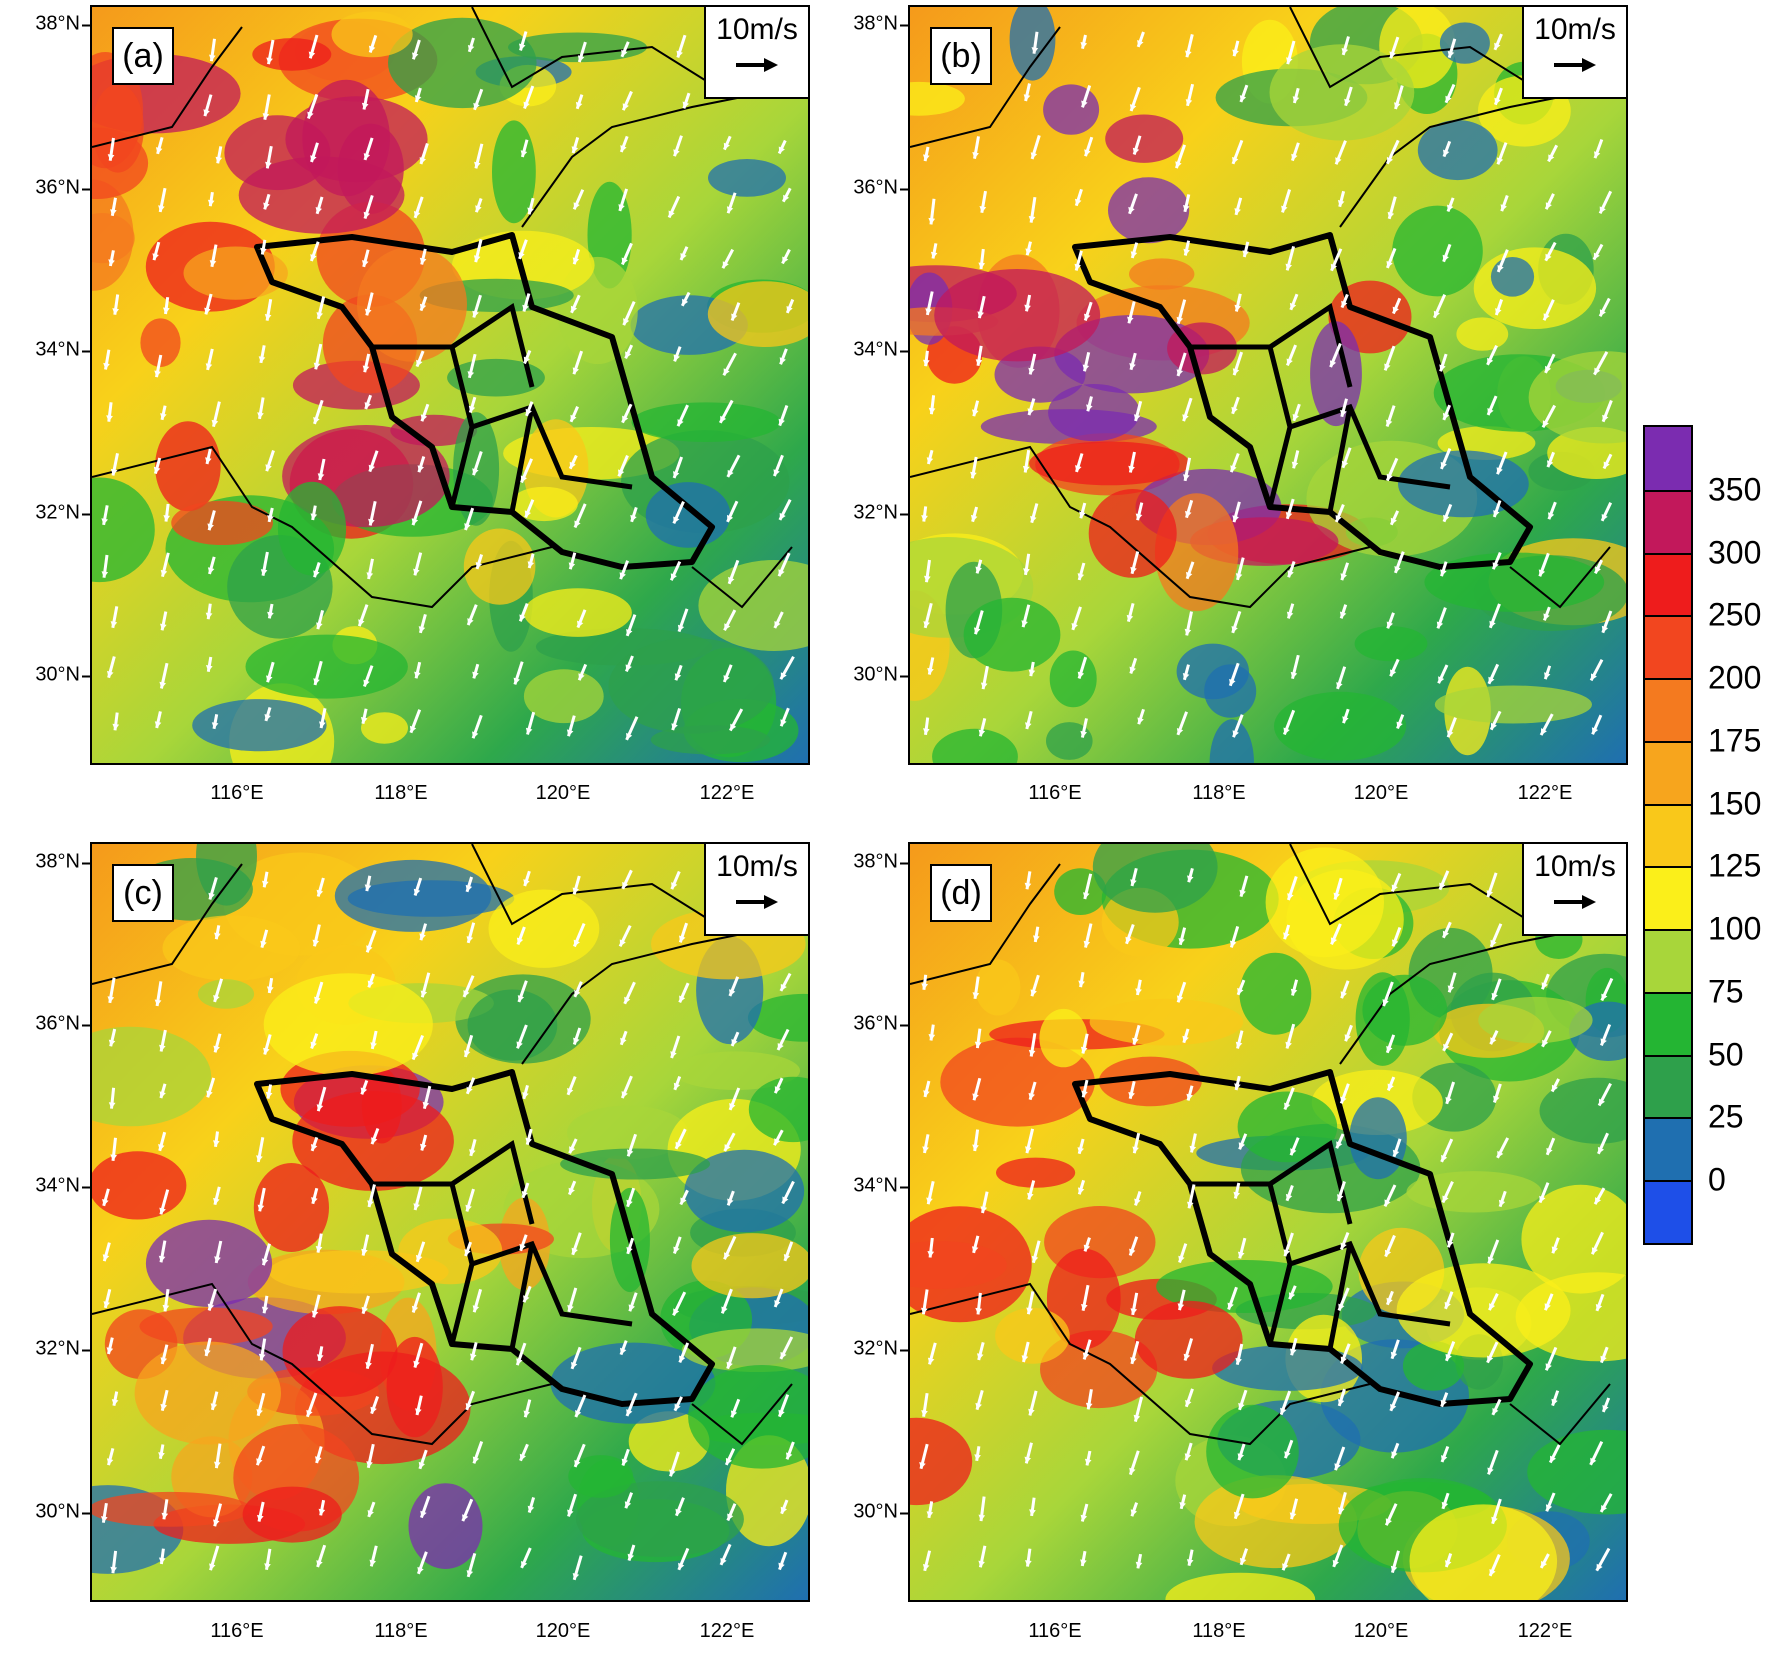 Image resolution: width=1781 pixels, height=1668 pixels. Describe the element at coordinates (1735, 552) in the screenshot. I see `colorbar-label: 300` at that location.